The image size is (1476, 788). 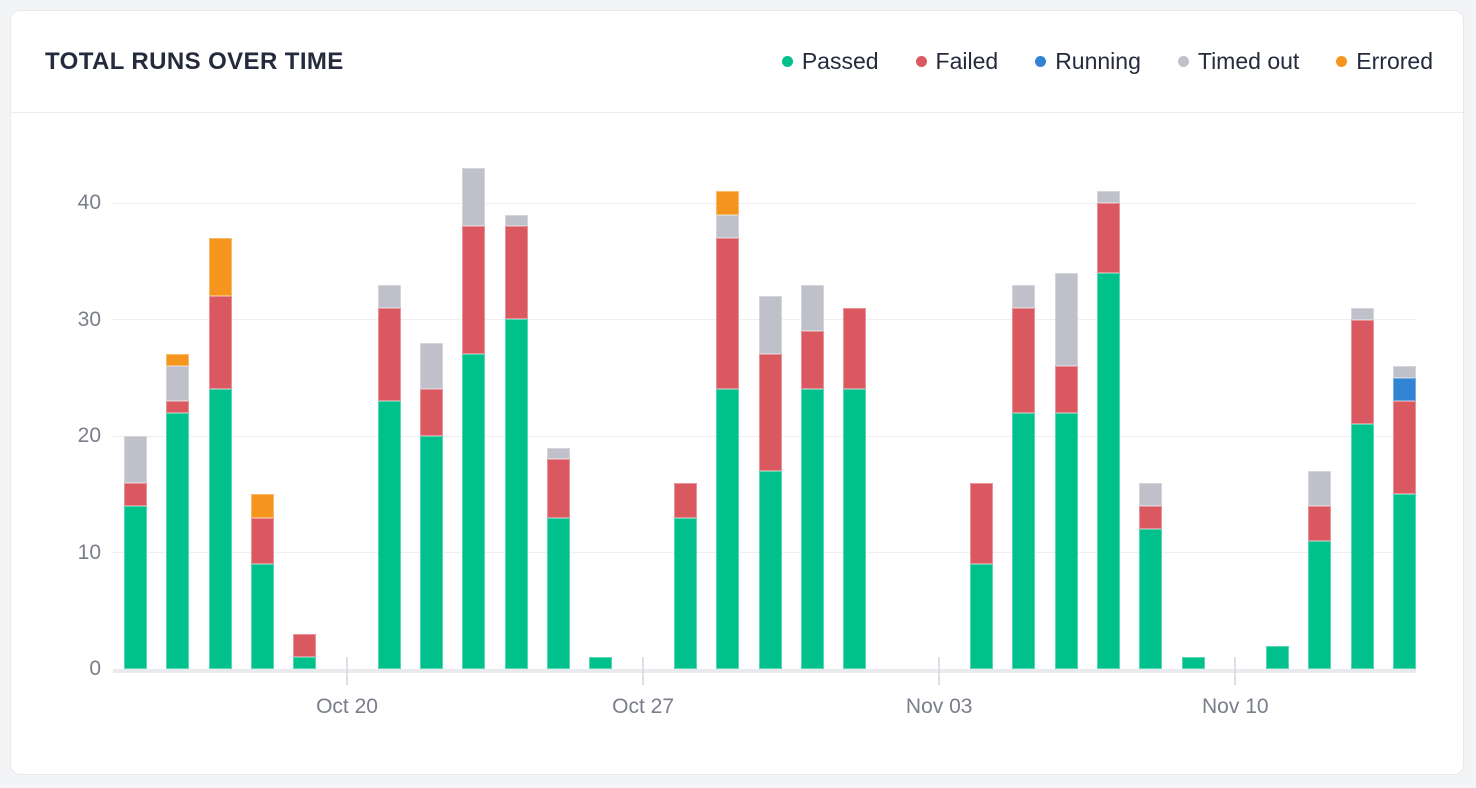 What do you see at coordinates (1238, 61) in the screenshot?
I see `legend-item-timed-out: Timed out` at bounding box center [1238, 61].